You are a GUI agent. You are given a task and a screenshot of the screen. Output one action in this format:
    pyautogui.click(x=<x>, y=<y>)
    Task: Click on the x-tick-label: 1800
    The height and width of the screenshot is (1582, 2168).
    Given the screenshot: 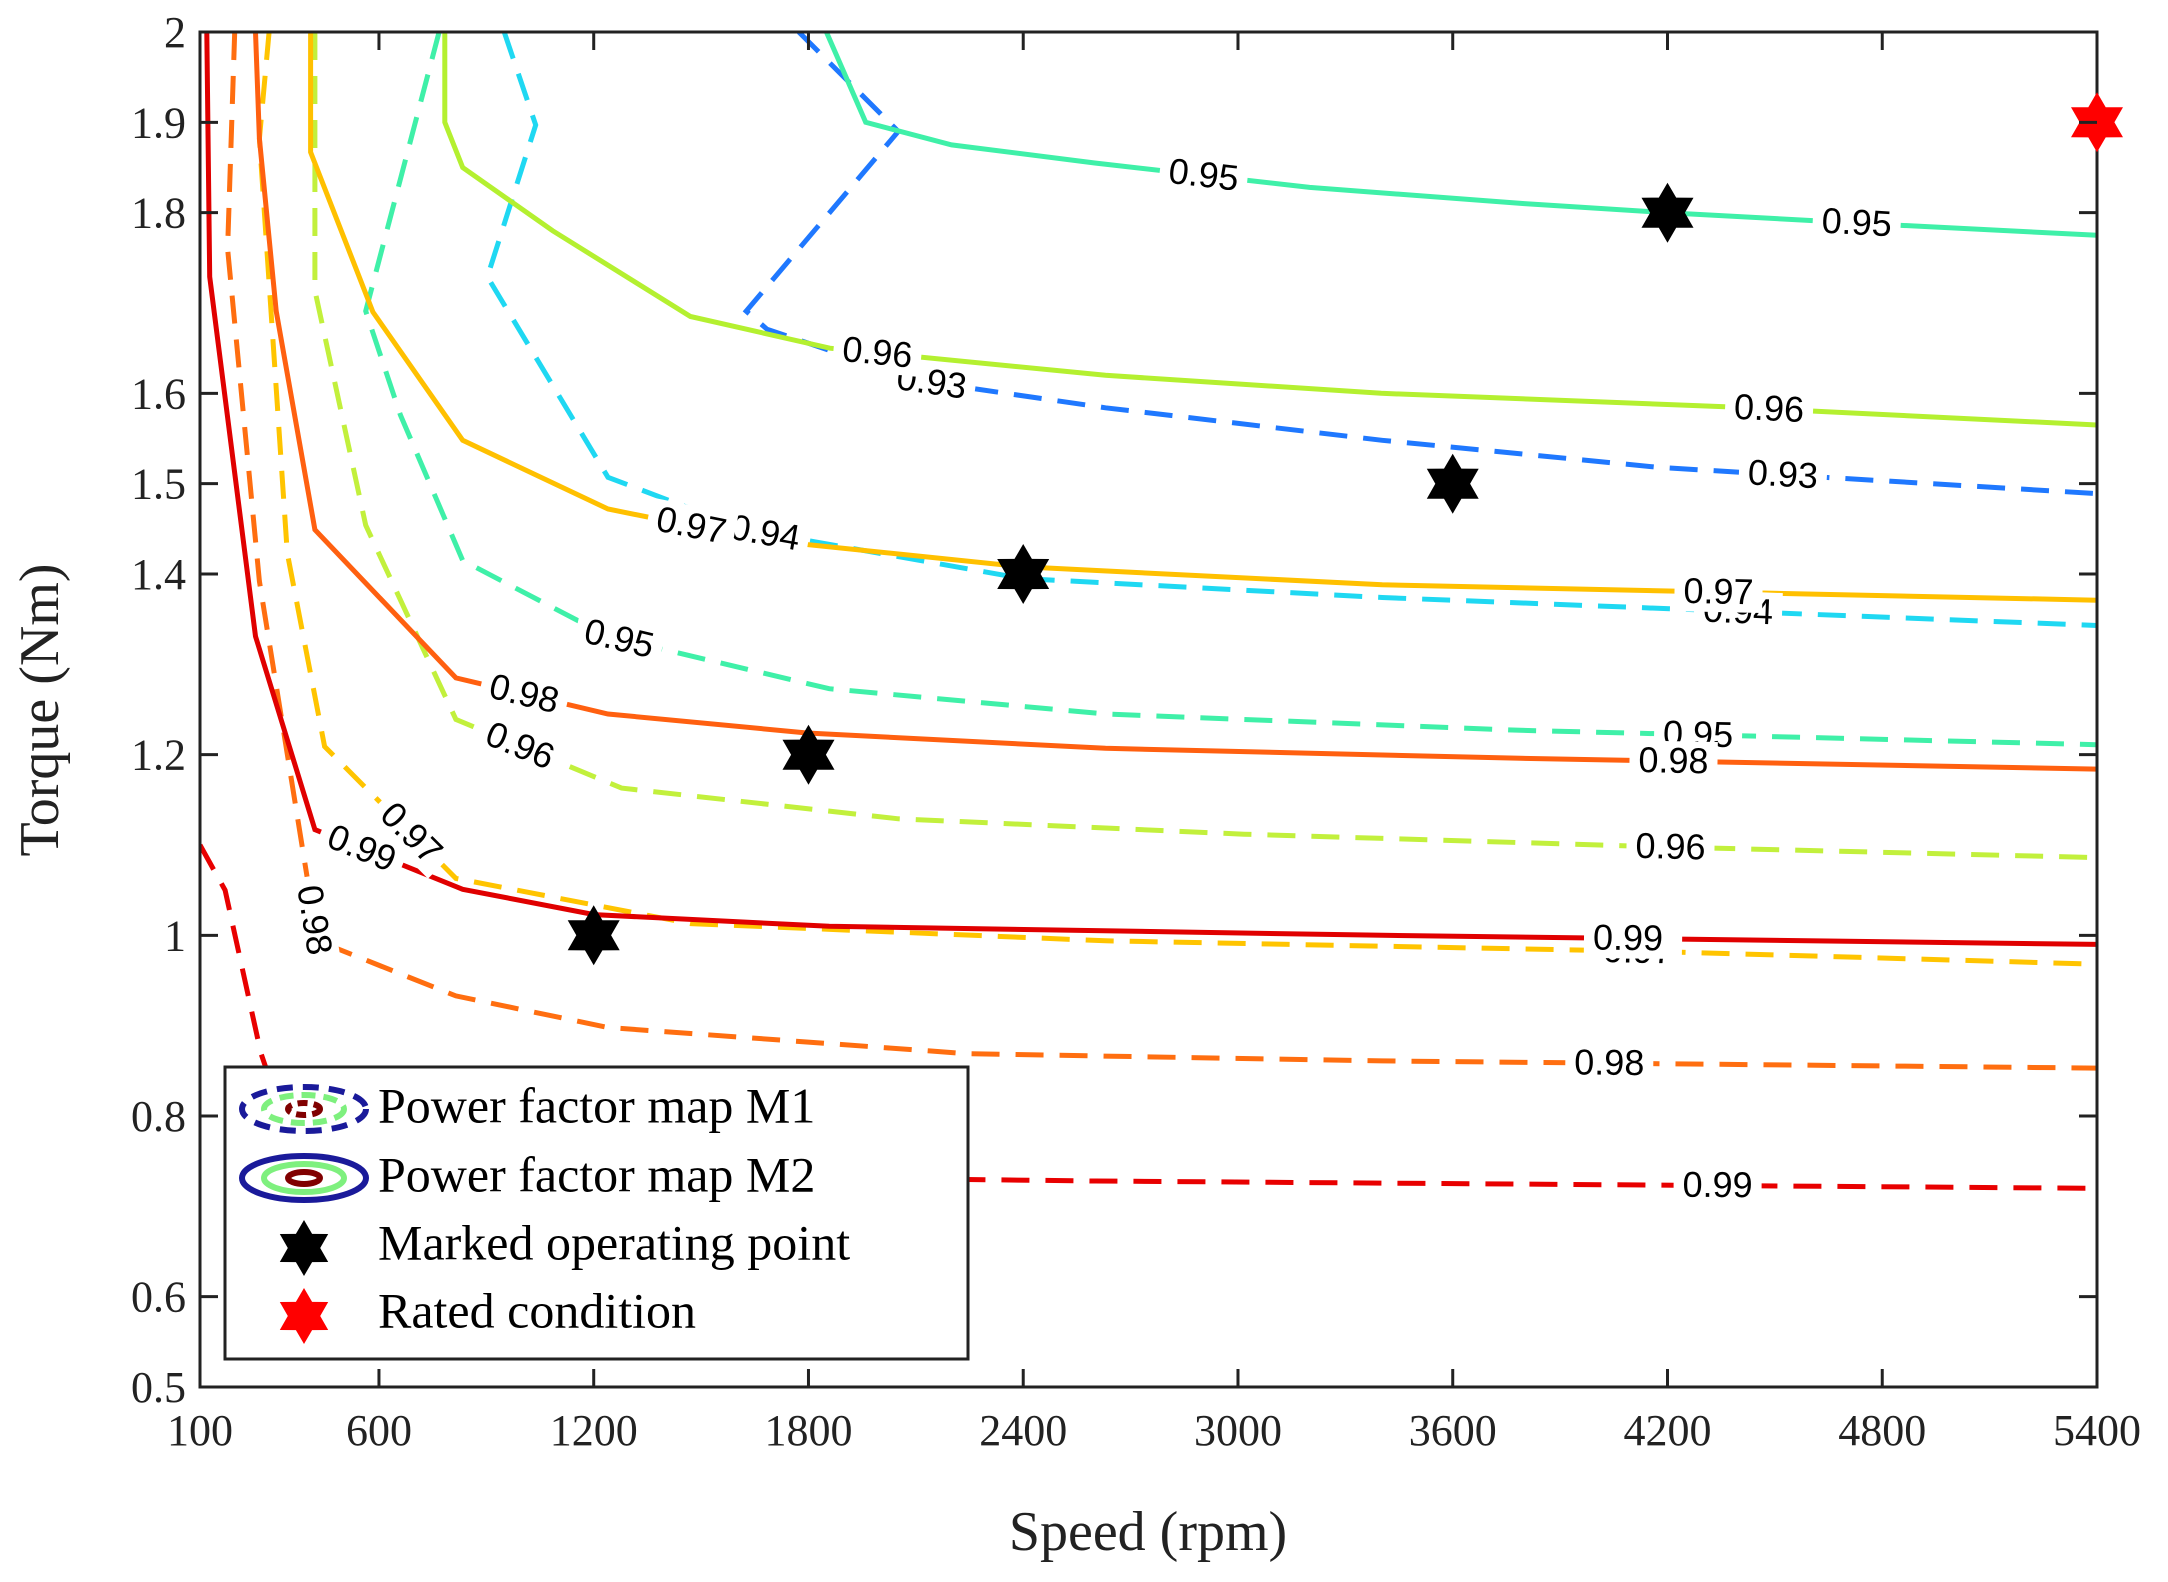 What is the action you would take?
    pyautogui.click(x=808, y=1430)
    